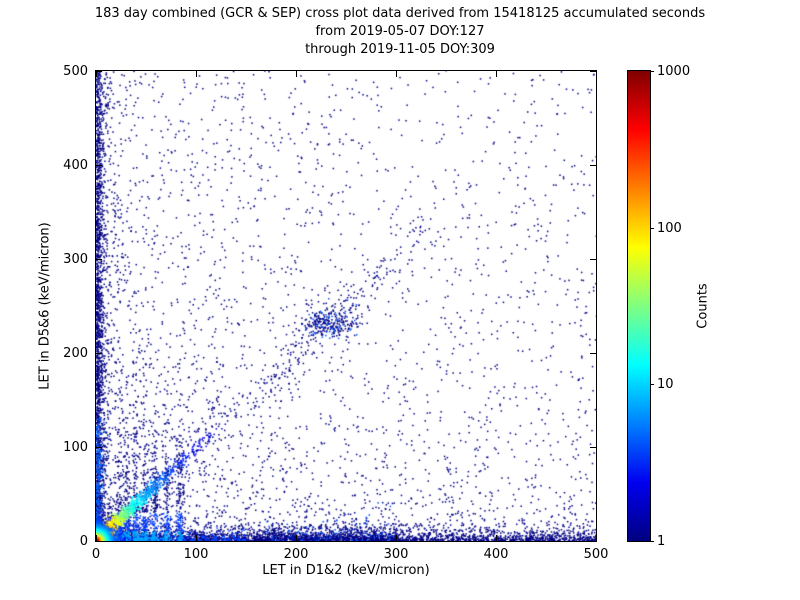 The image size is (800, 600). What do you see at coordinates (96, 554) in the screenshot?
I see `x-tick-label: 0` at bounding box center [96, 554].